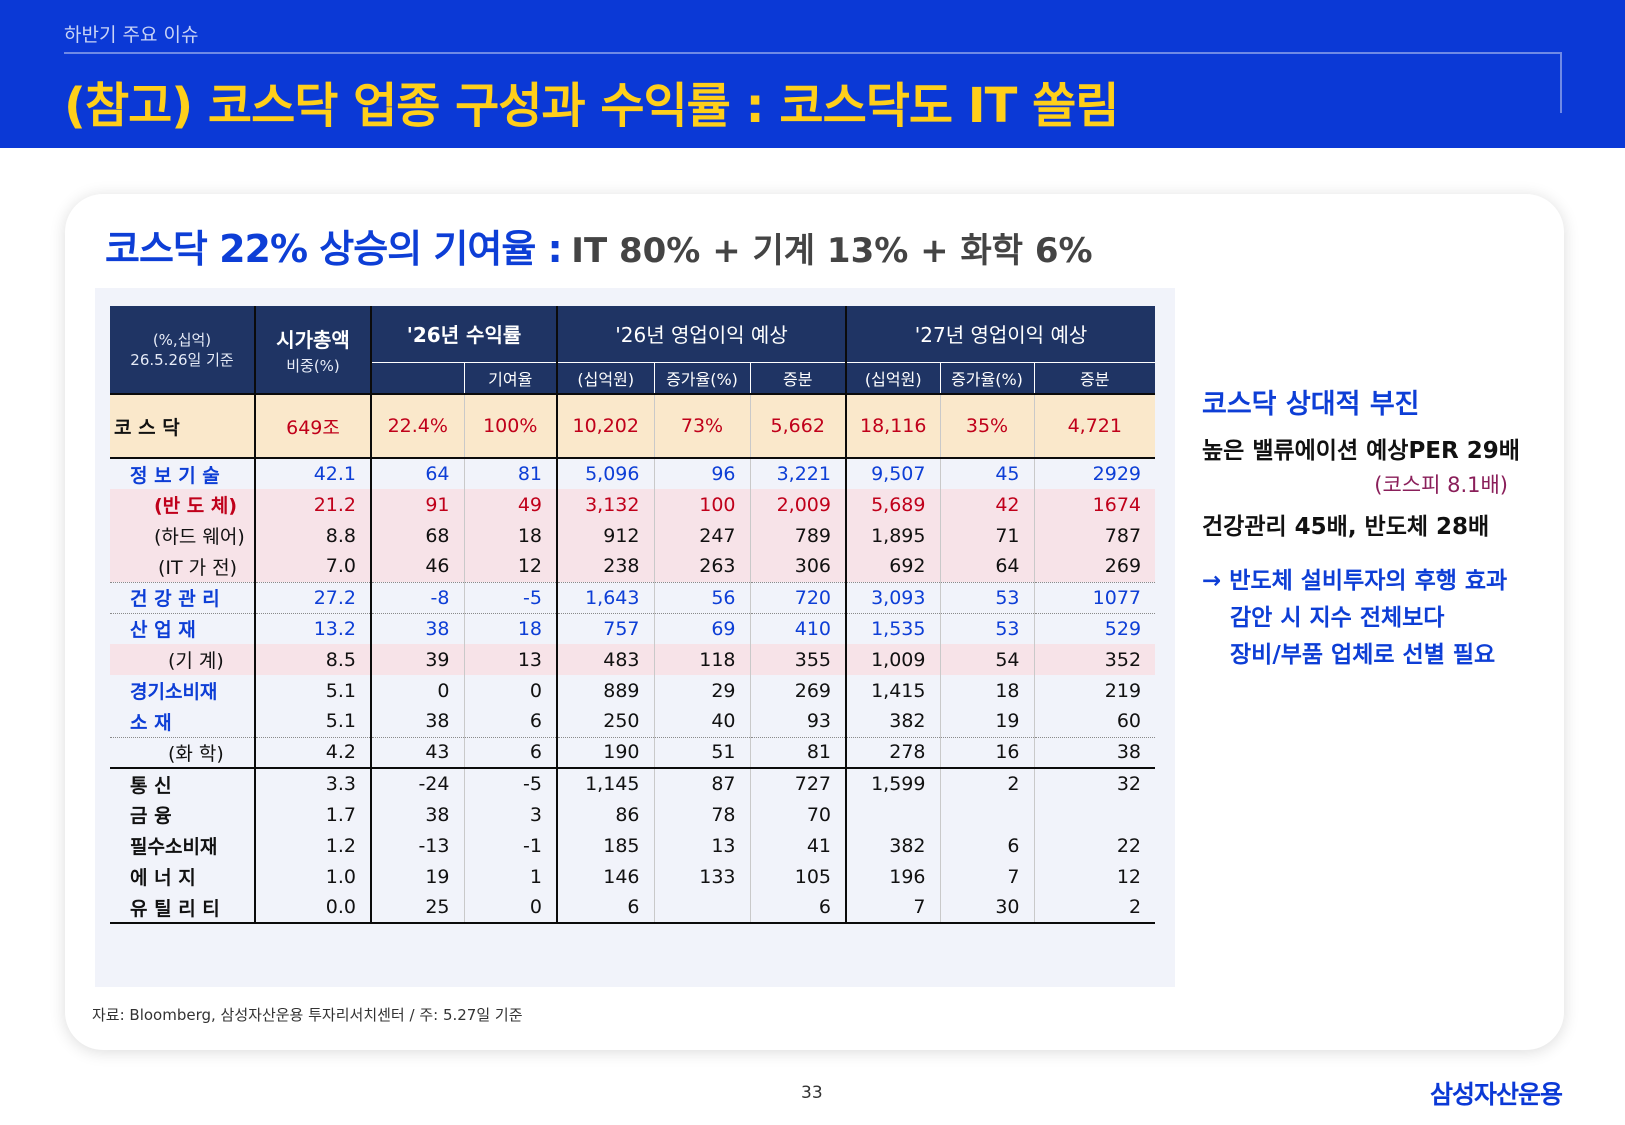 This screenshot has width=1625, height=1125. I want to click on side-conclusion-line: 감안 시 지수 전체보다, so click(1337, 618).